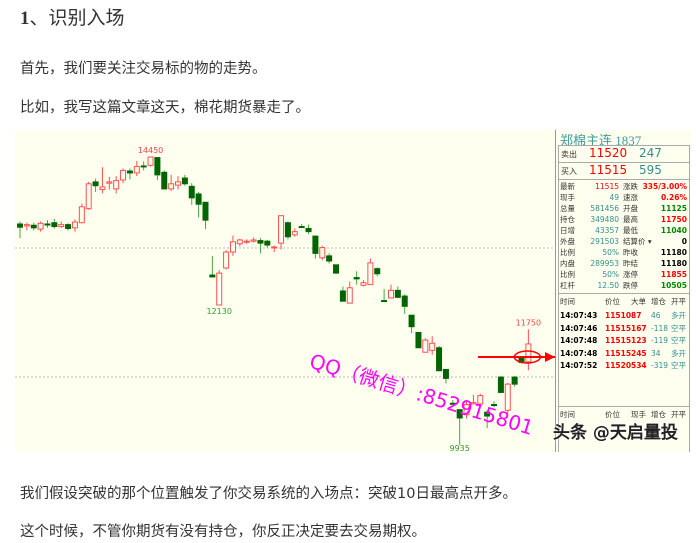 The image size is (700, 543). Describe the element at coordinates (624, 274) in the screenshot. I see `stat-row: 比例 50% 涨停 11855` at that location.